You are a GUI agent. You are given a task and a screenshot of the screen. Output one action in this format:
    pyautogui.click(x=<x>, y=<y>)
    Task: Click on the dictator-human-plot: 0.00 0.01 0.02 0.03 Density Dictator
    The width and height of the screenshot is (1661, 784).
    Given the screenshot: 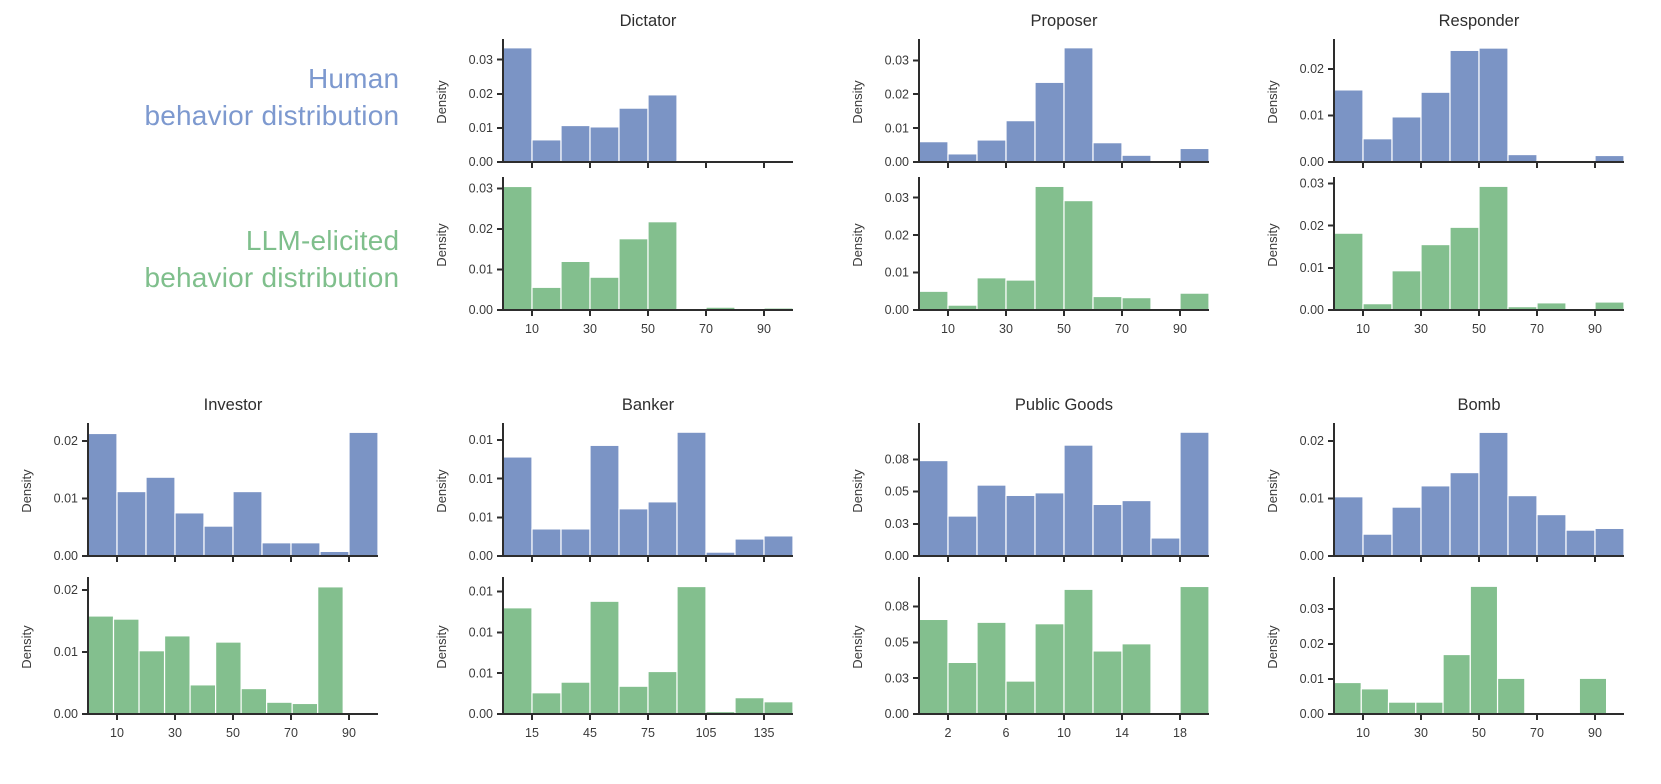 What is the action you would take?
    pyautogui.click(x=614, y=90)
    